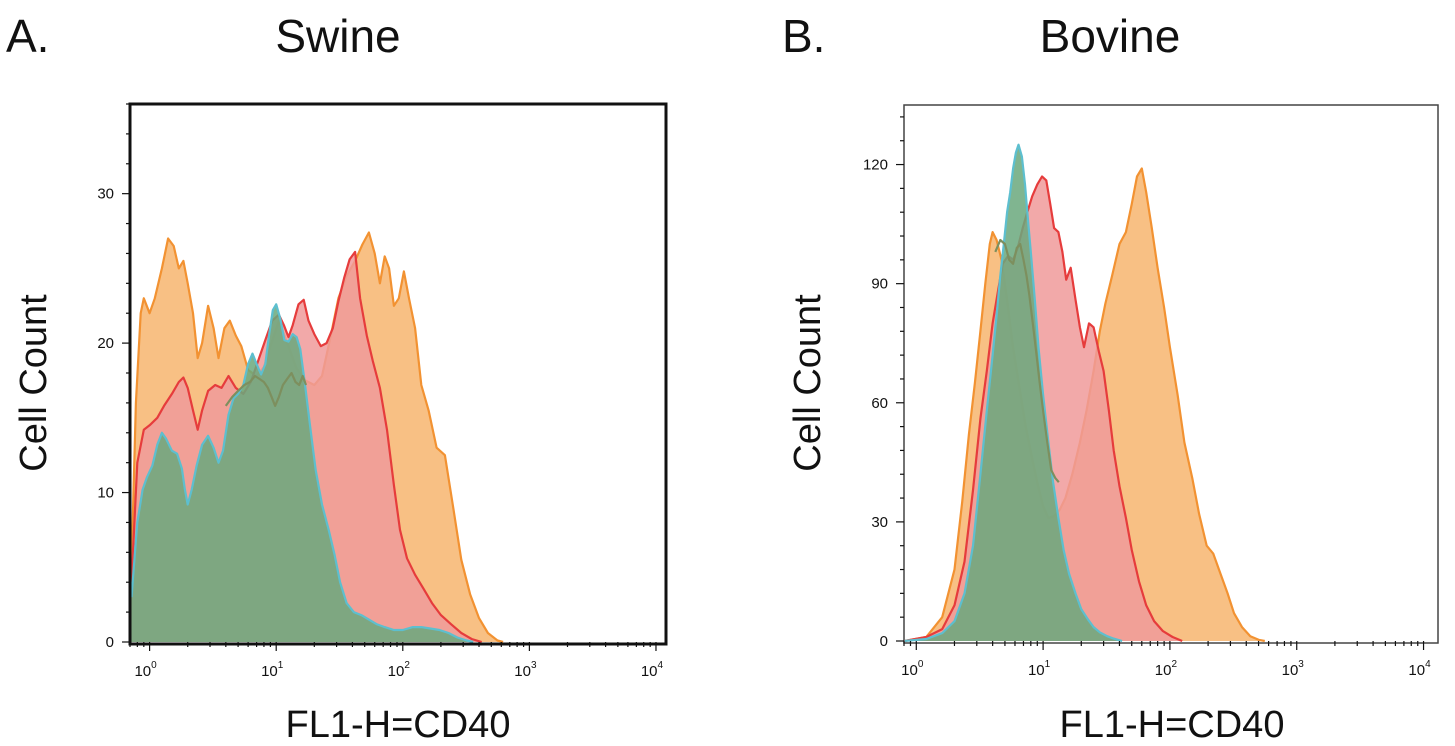 Image resolution: width=1455 pixels, height=746 pixels. Describe the element at coordinates (879, 403) in the screenshot. I see `panel-b-y-tick-label: 60` at that location.